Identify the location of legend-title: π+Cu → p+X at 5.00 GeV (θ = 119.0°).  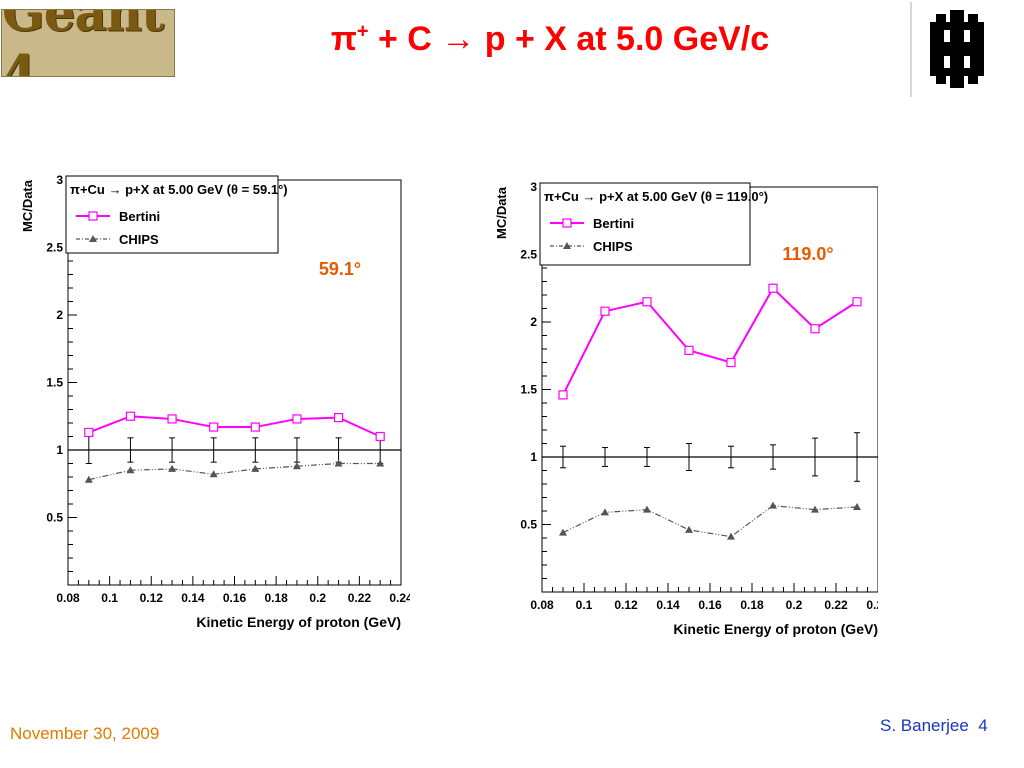
(656, 196).